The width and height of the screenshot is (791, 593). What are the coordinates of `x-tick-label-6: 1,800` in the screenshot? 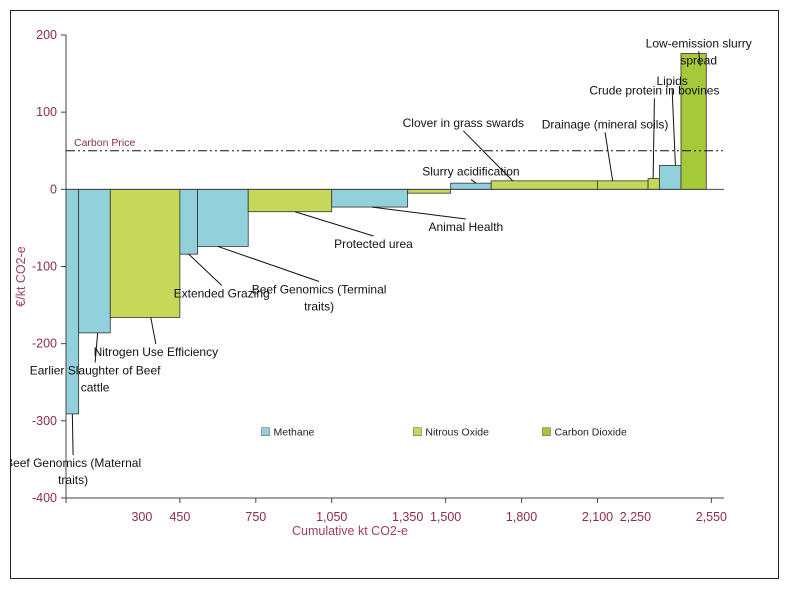 It's located at (521, 517).